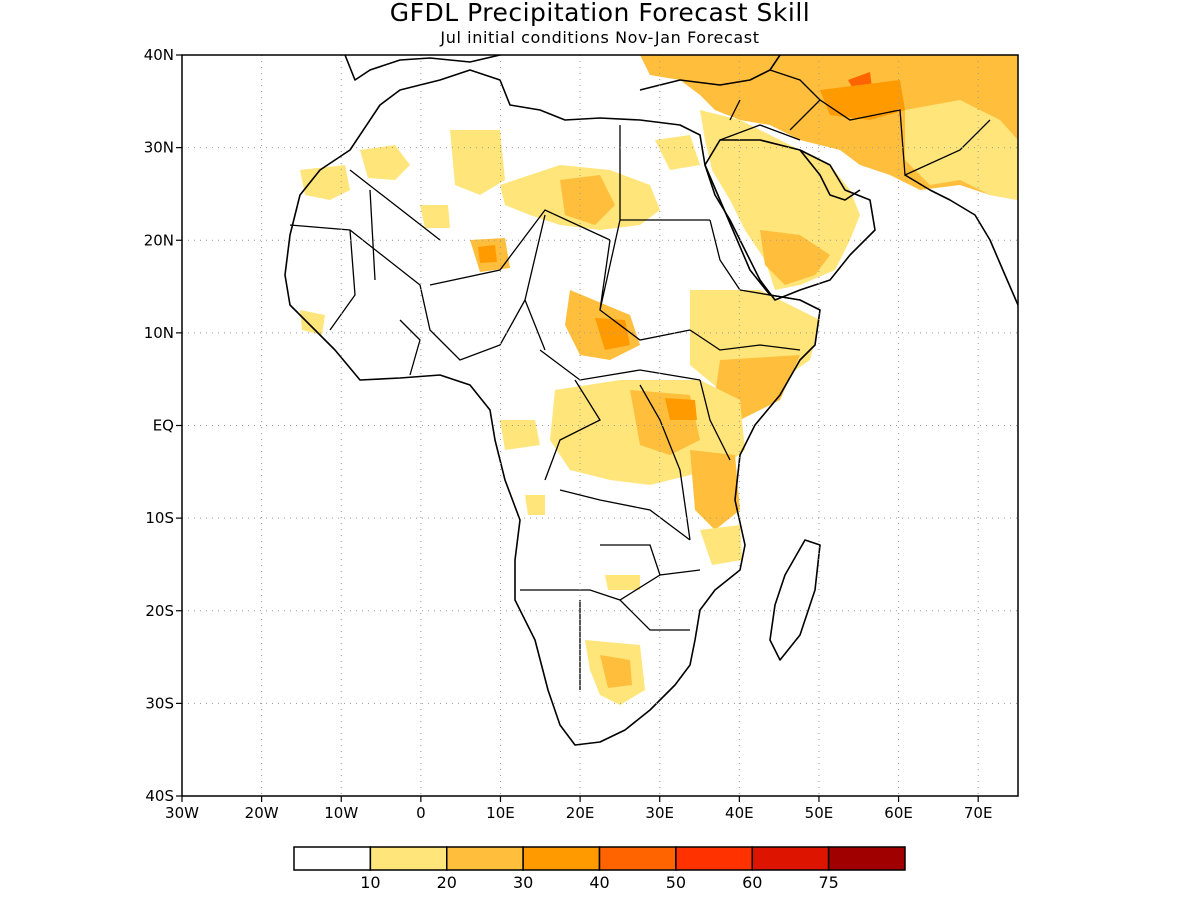 The image size is (1200, 900). I want to click on colorbar-label: 20, so click(447, 882).